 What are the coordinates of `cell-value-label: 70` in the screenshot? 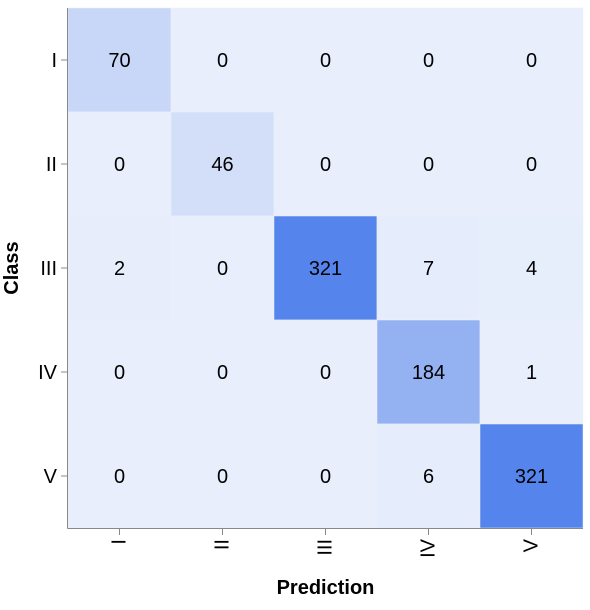 It's located at (119, 61).